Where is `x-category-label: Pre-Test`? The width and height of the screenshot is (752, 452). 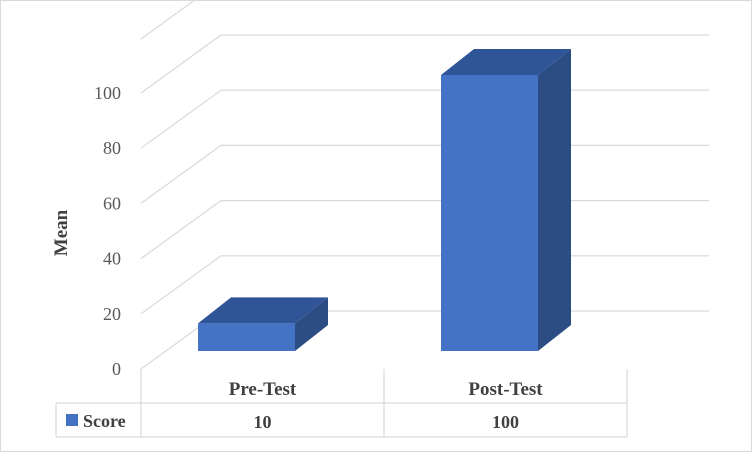 x-category-label: Pre-Test is located at coordinates (263, 389).